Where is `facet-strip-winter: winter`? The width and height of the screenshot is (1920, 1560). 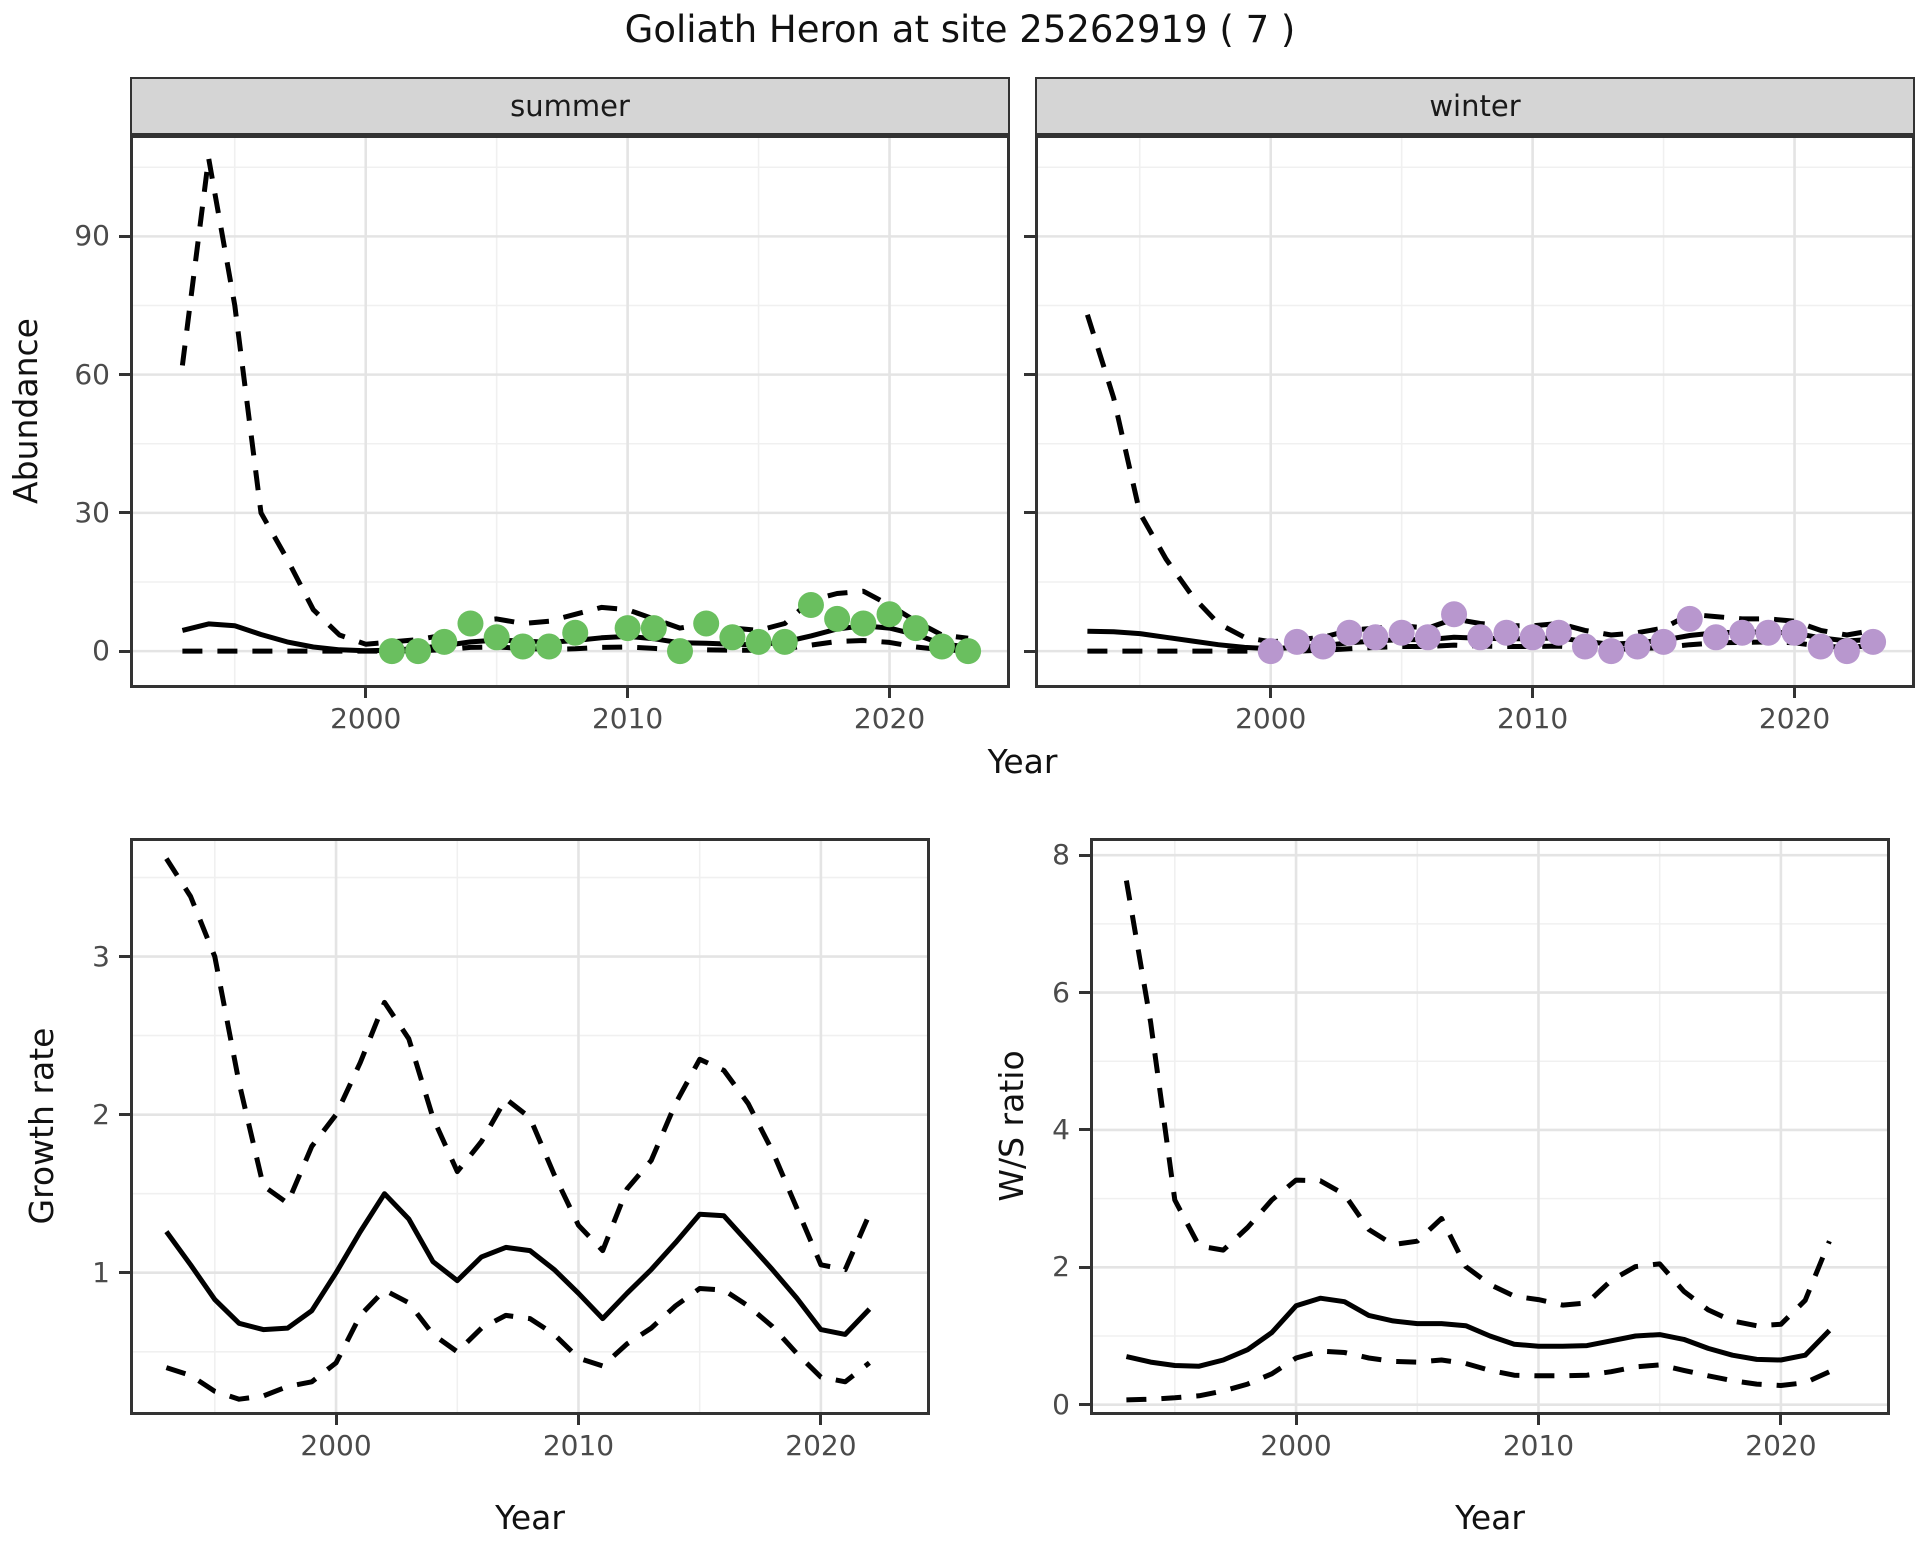 facet-strip-winter: winter is located at coordinates (1475, 106).